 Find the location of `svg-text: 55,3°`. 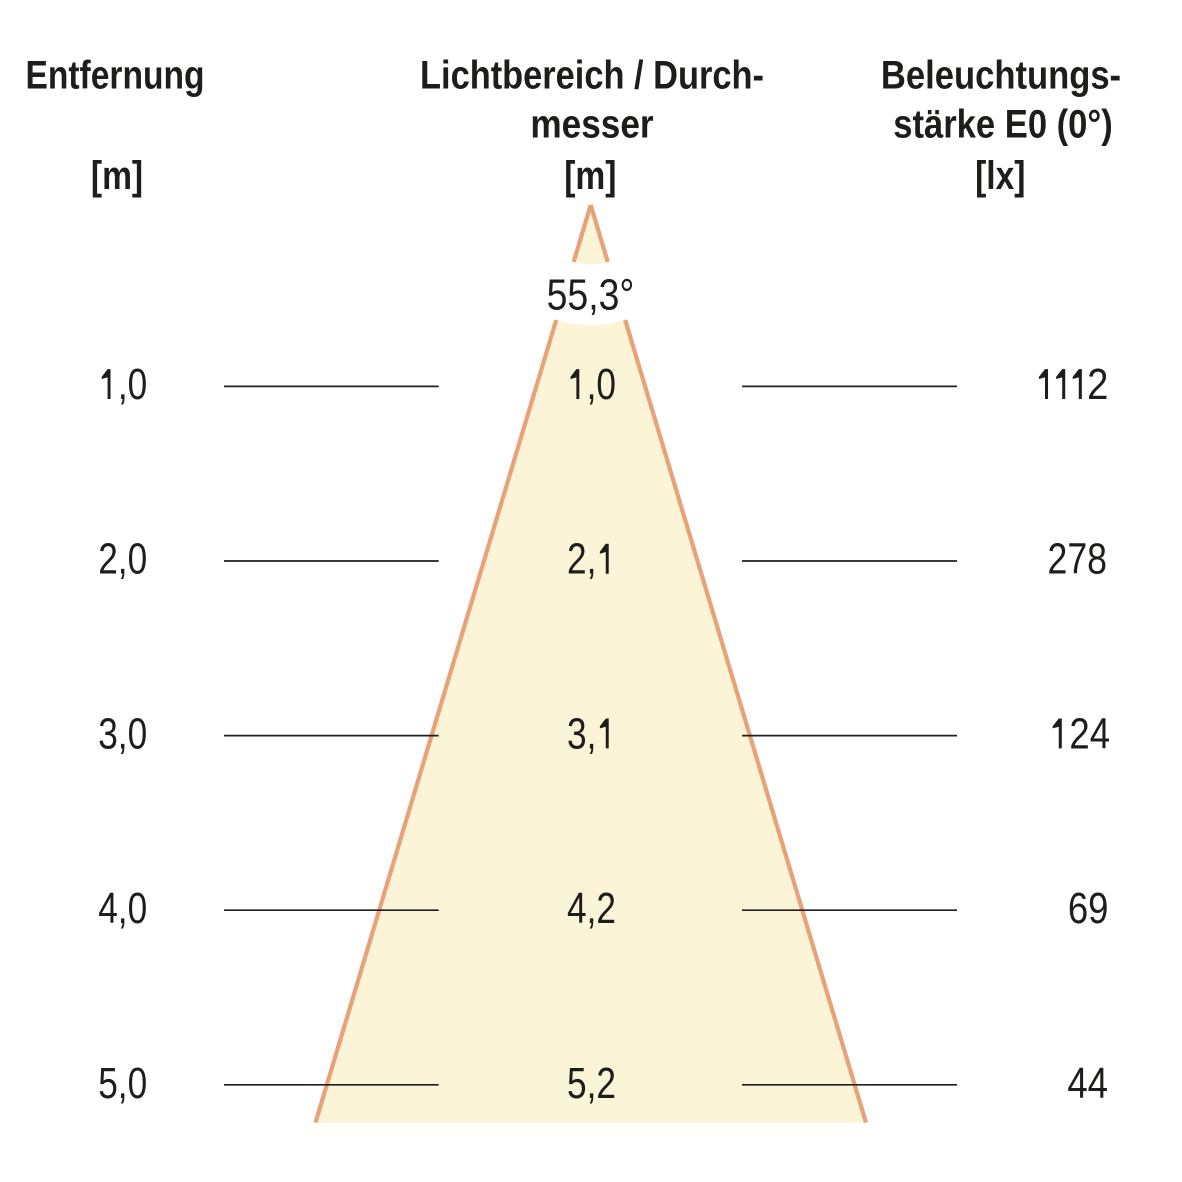

svg-text: 55,3° is located at coordinates (591, 294).